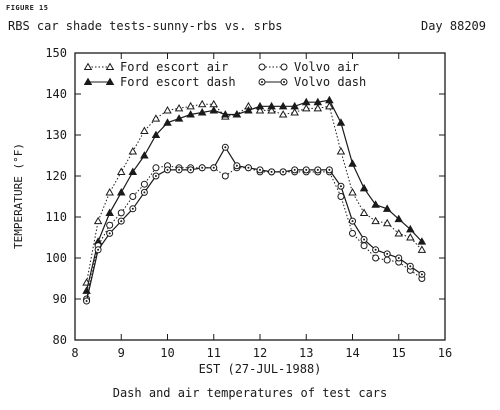  I want to click on y-tick-label: 90, so click(60, 299).